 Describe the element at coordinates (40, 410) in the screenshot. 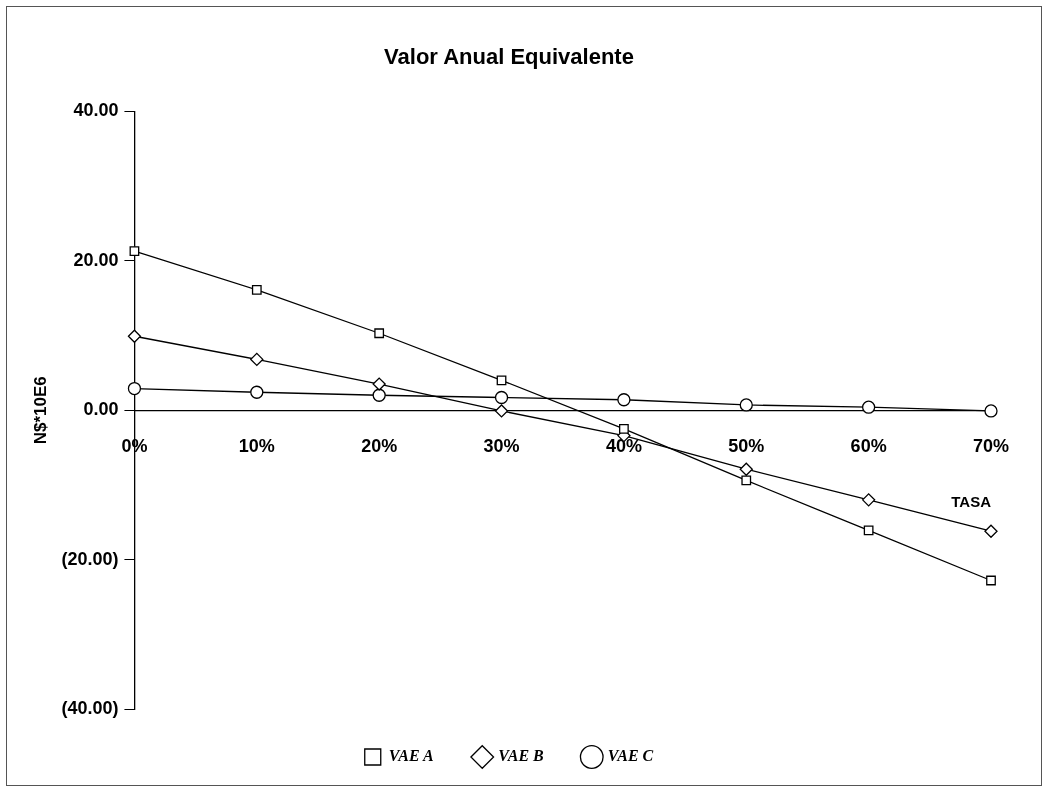

I see `y-axis-title: N$*10E6` at that location.